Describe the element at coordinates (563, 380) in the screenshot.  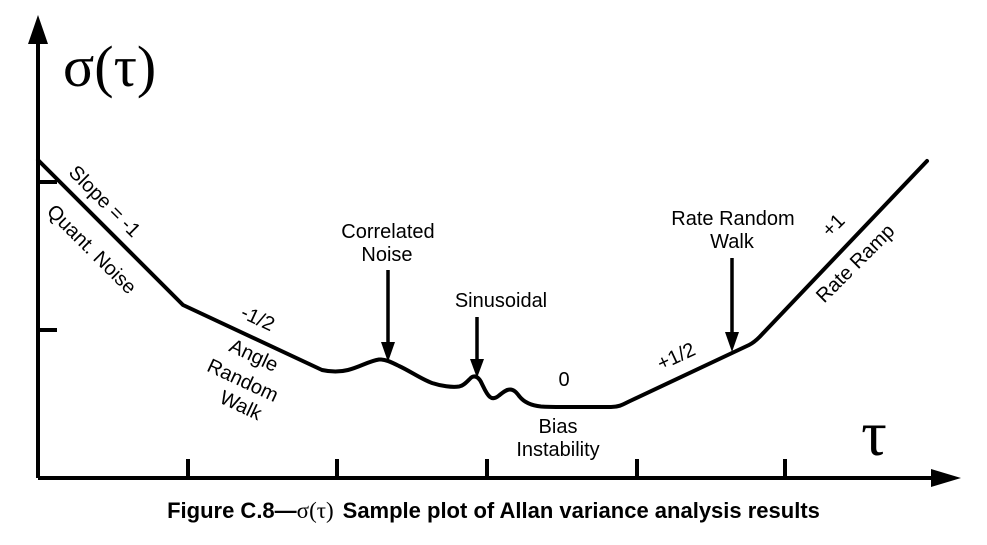
I see `zero-slope-label: 0` at that location.